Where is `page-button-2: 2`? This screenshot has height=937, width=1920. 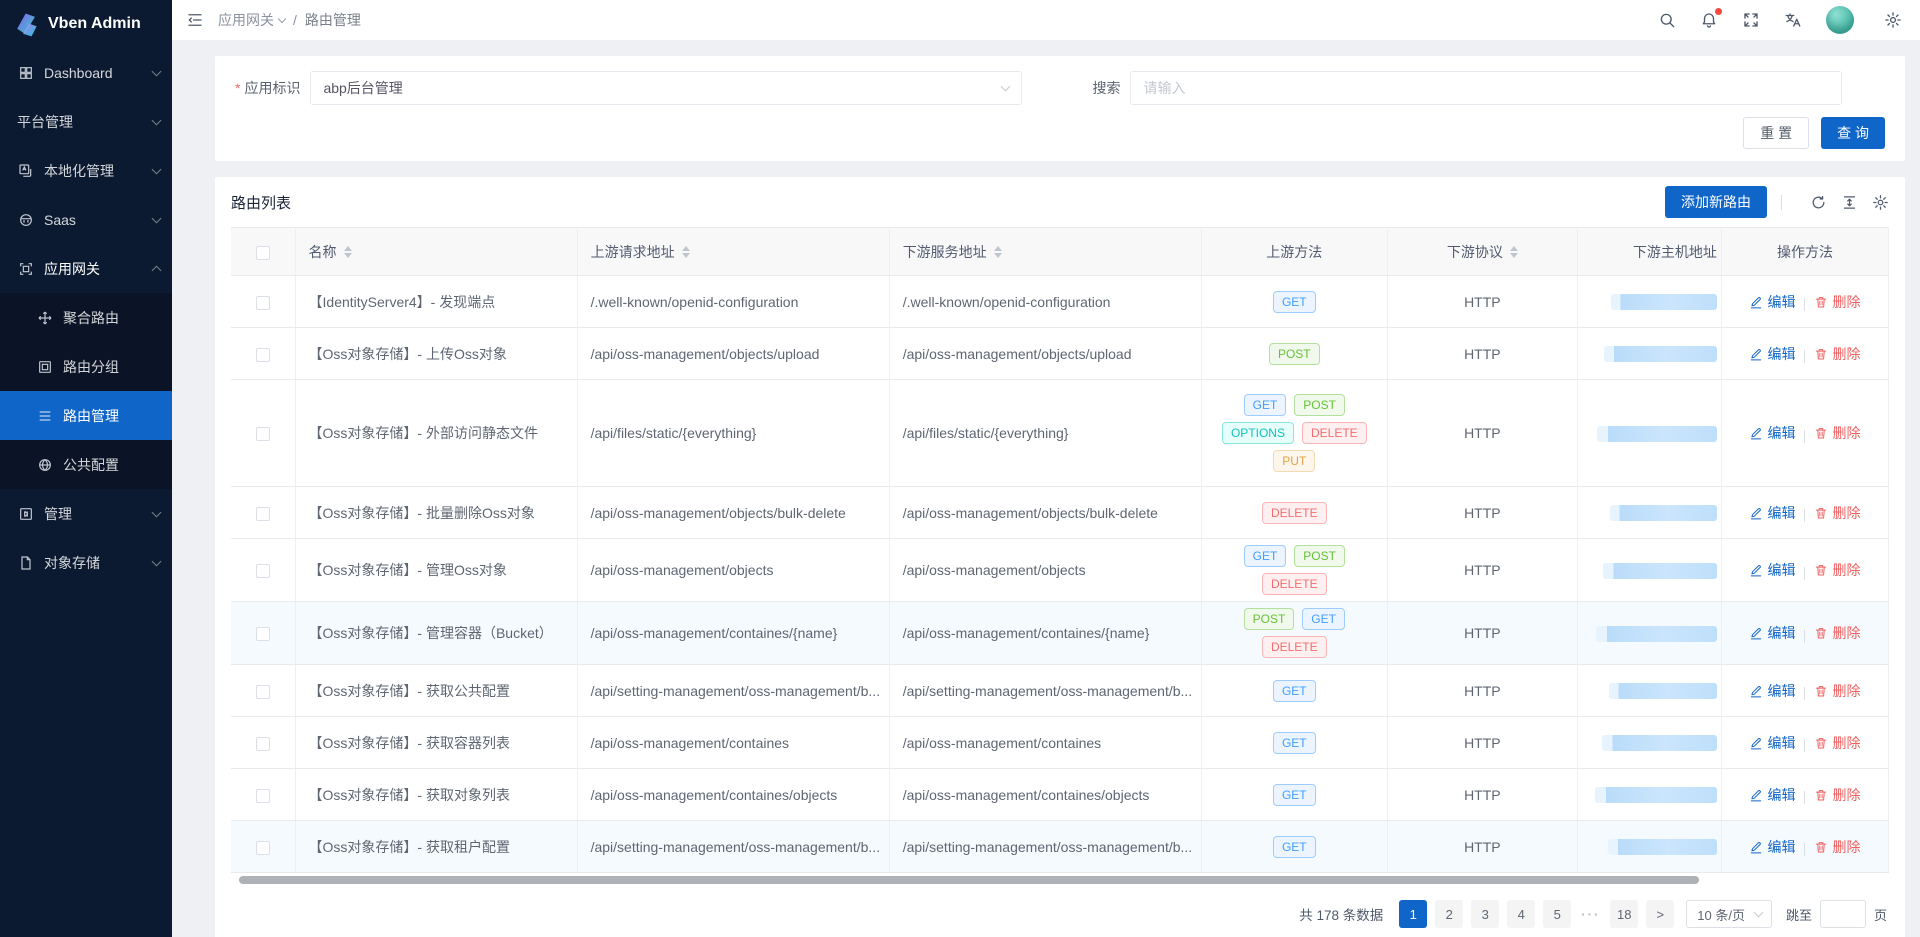
page-button-2: 2 is located at coordinates (1449, 914).